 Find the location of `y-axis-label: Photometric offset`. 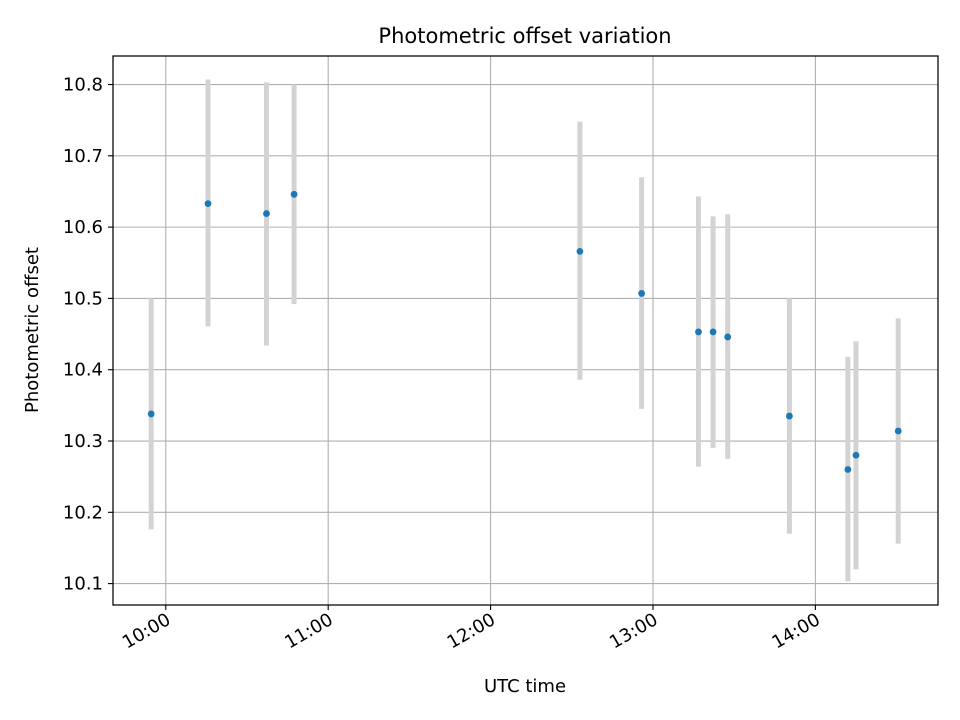

y-axis-label: Photometric offset is located at coordinates (32, 330).